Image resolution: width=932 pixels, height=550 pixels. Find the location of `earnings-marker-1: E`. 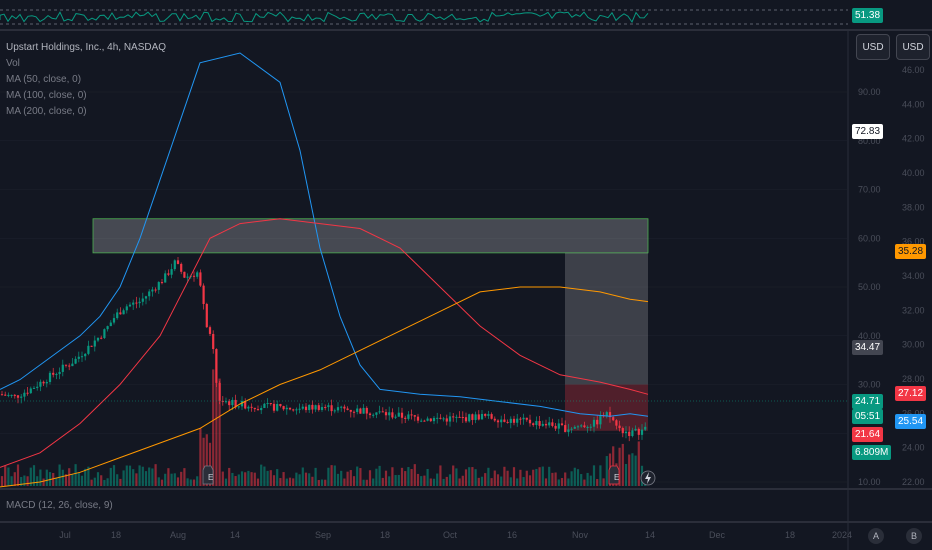

earnings-marker-1: E is located at coordinates (208, 475).